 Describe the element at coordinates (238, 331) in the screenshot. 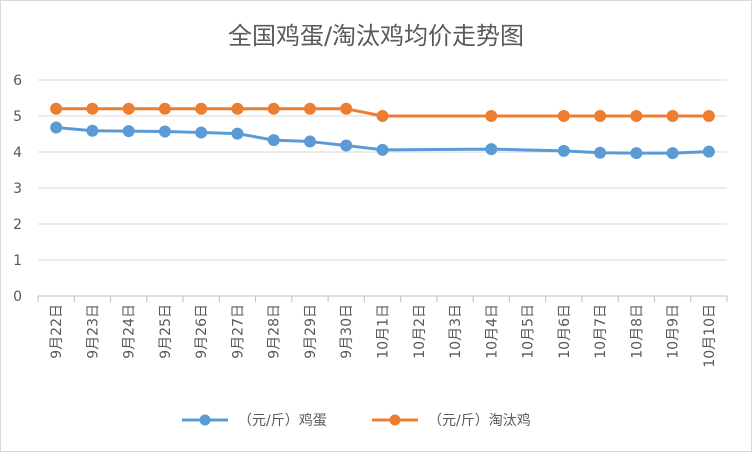

I see `x-tick-label: 9月27日` at that location.